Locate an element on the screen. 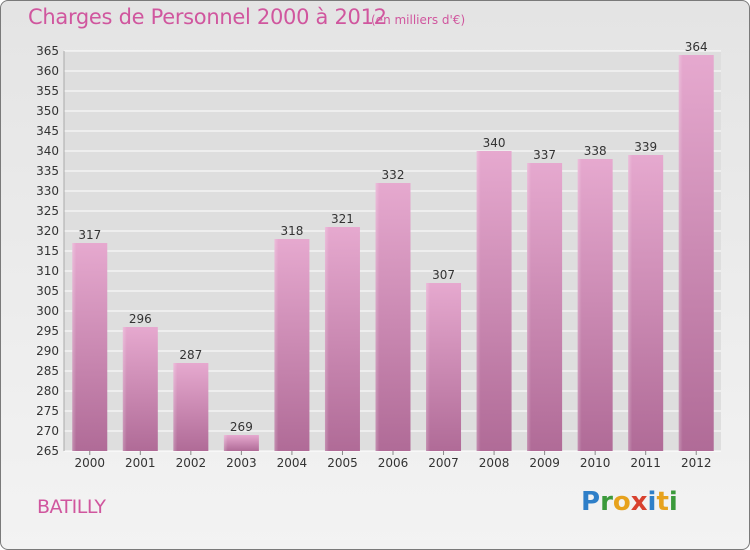 The image size is (750, 550). y-tick-label: 320 is located at coordinates (47, 231).